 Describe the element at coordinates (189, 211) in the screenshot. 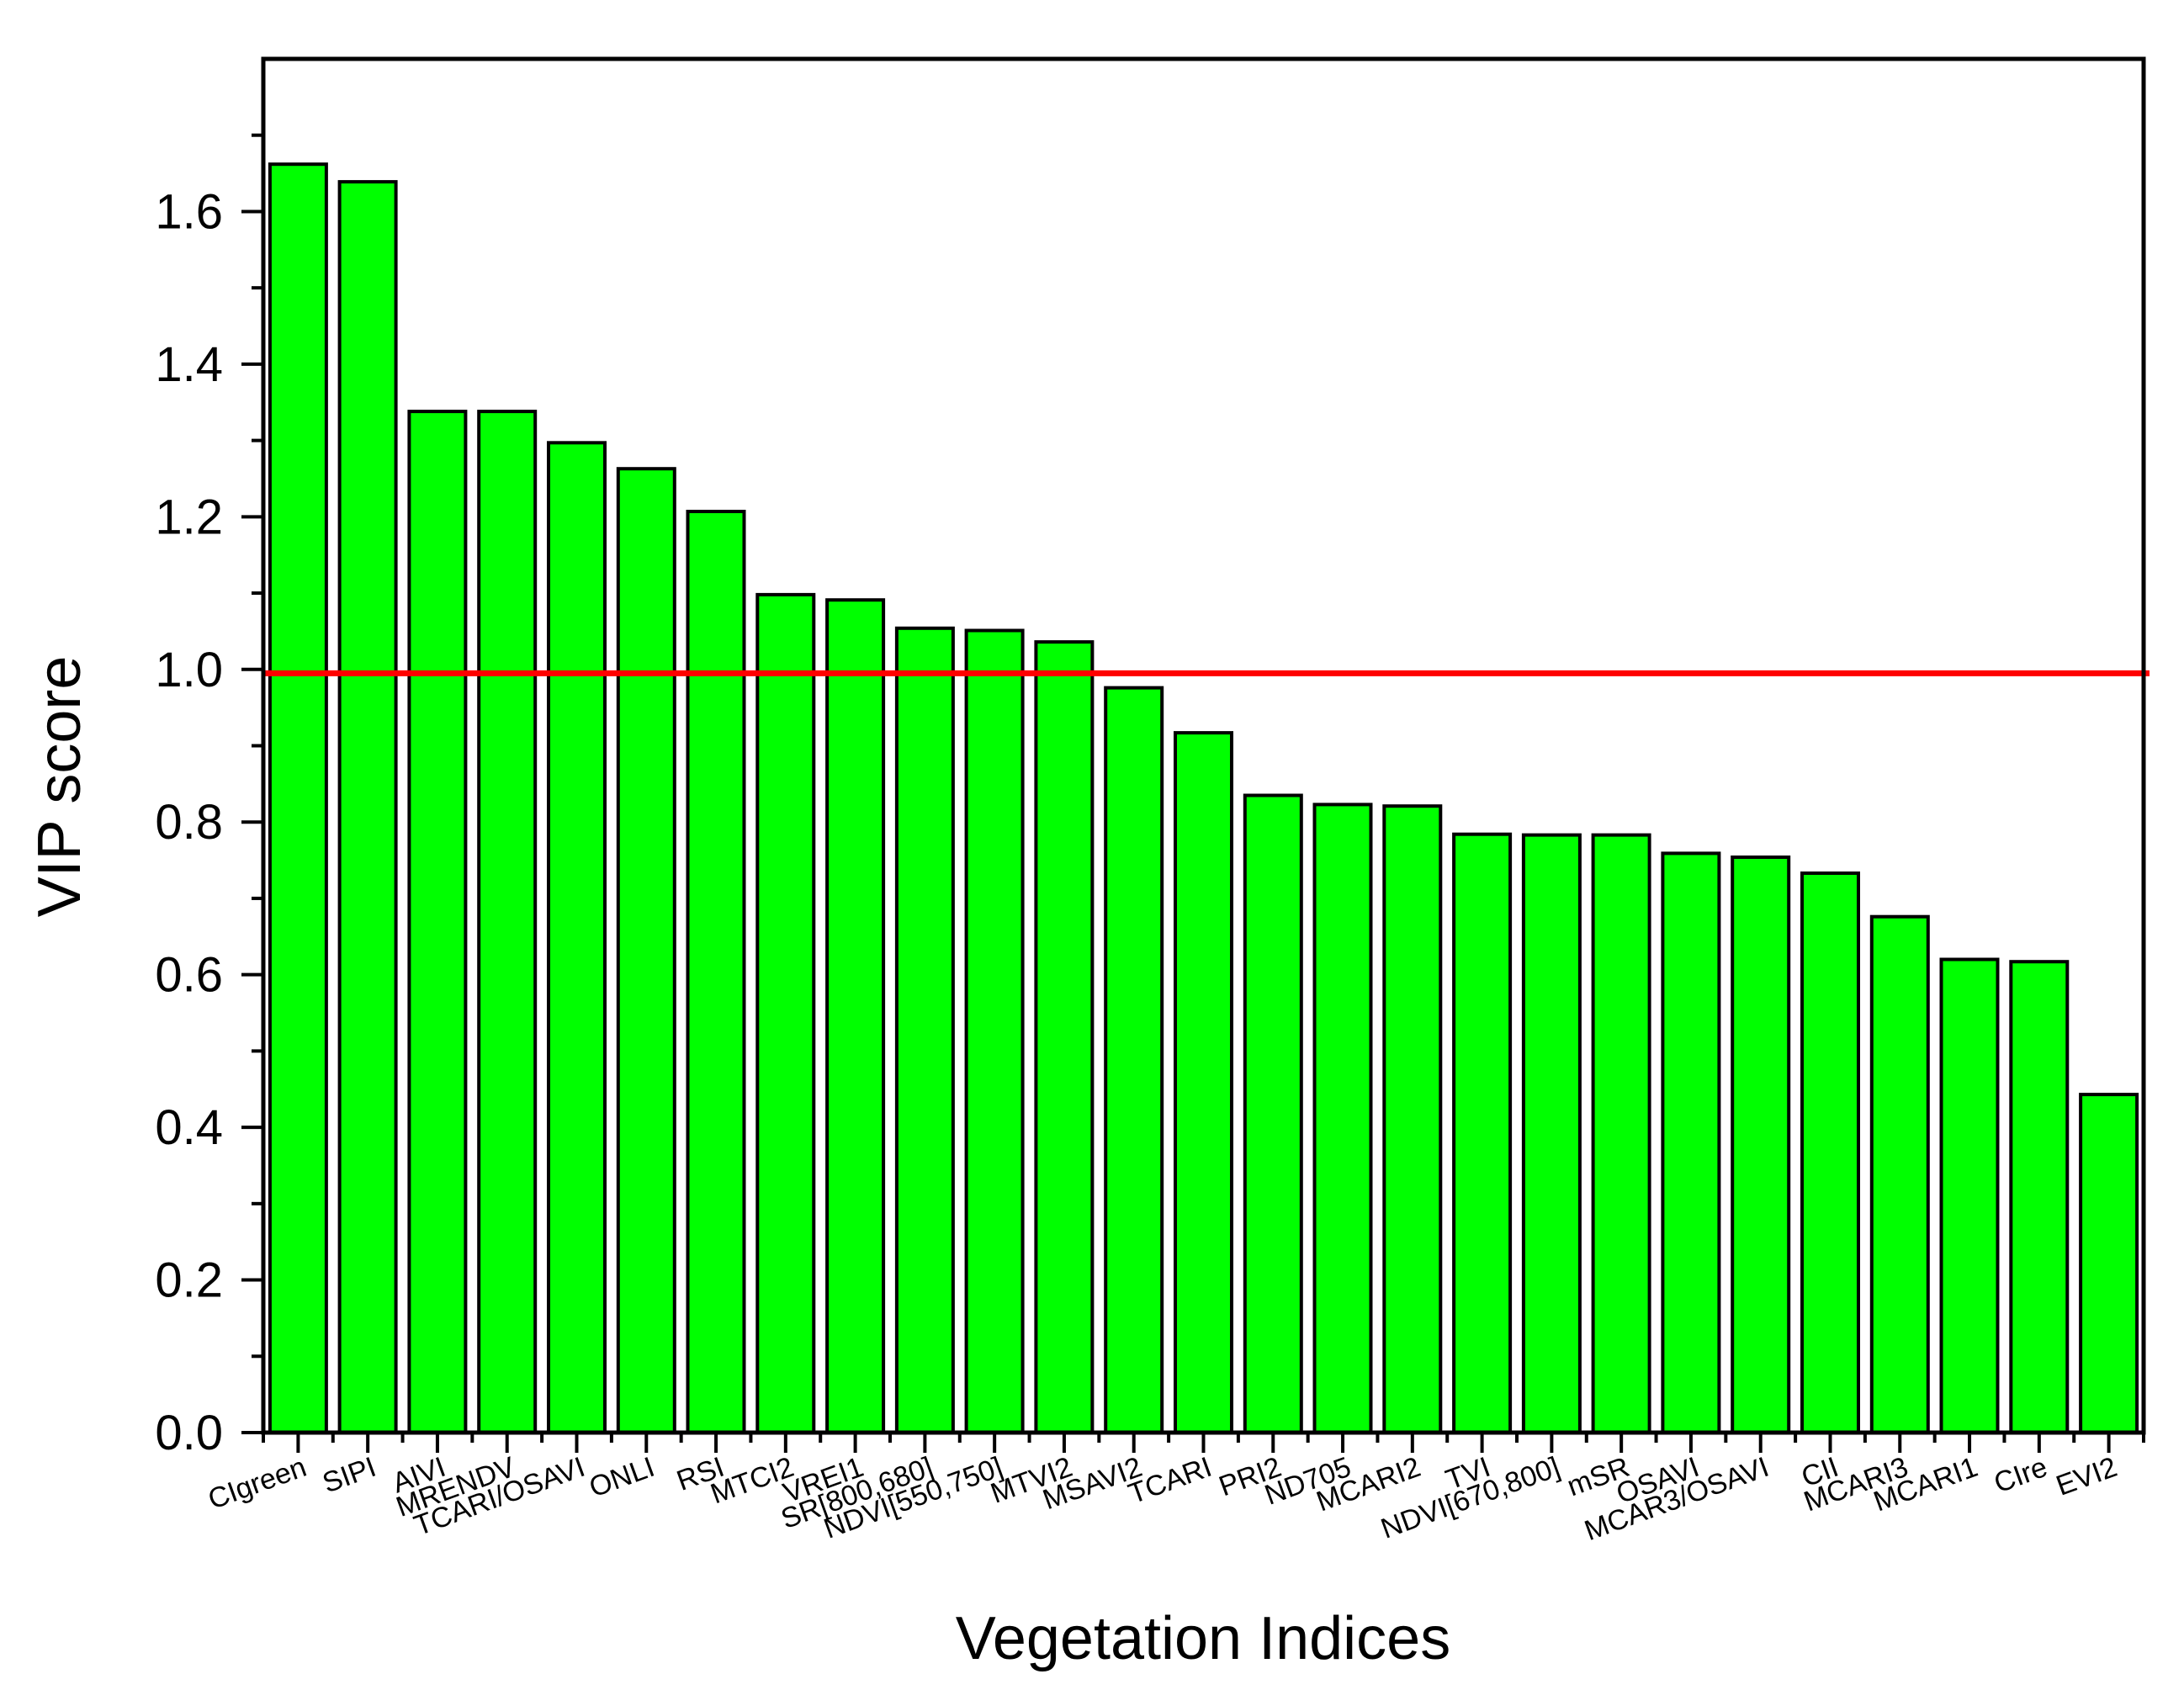

I see `y-tick-label: 1.6` at that location.